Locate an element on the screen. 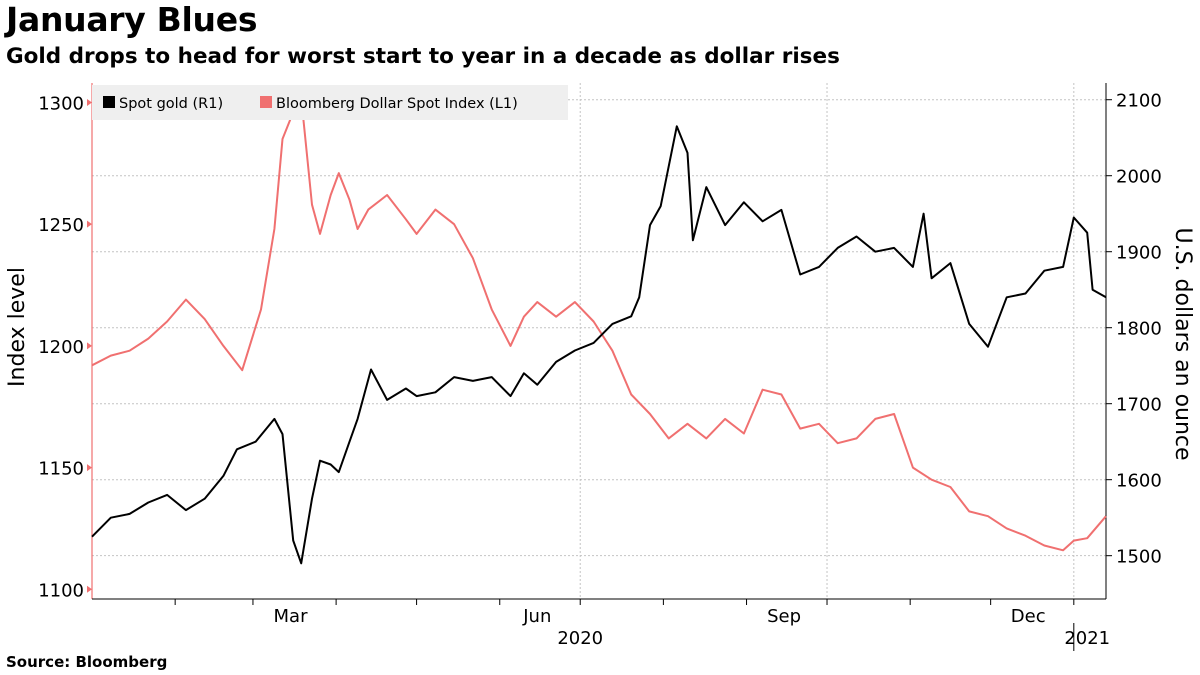 The height and width of the screenshot is (675, 1200). y-tick-label-right: 1600 is located at coordinates (1139, 481).